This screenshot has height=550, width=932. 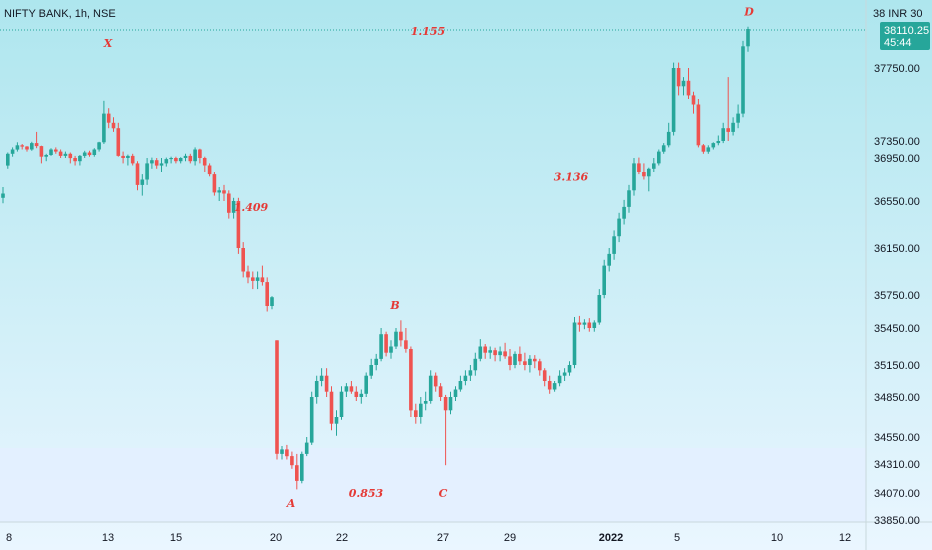 What do you see at coordinates (897, 366) in the screenshot?
I see `price-tick-label: 35150.00` at bounding box center [897, 366].